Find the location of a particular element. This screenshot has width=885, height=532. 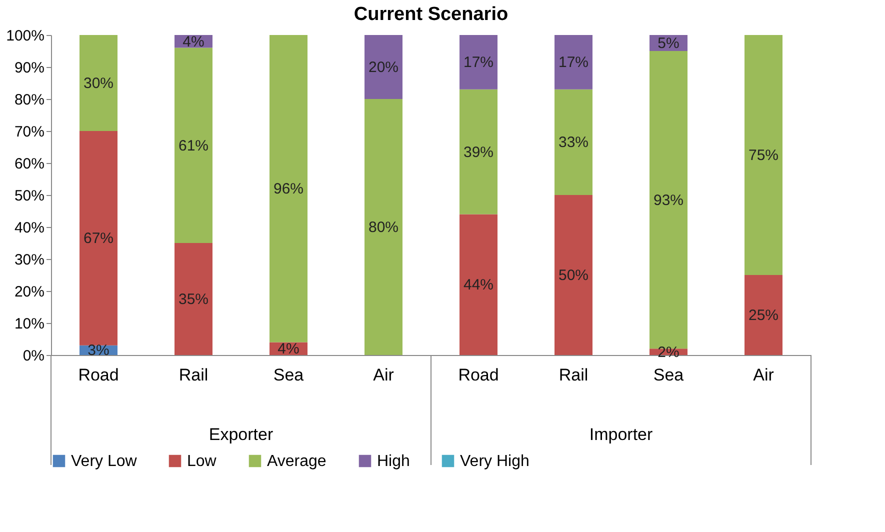

data-label: 25% is located at coordinates (763, 315).